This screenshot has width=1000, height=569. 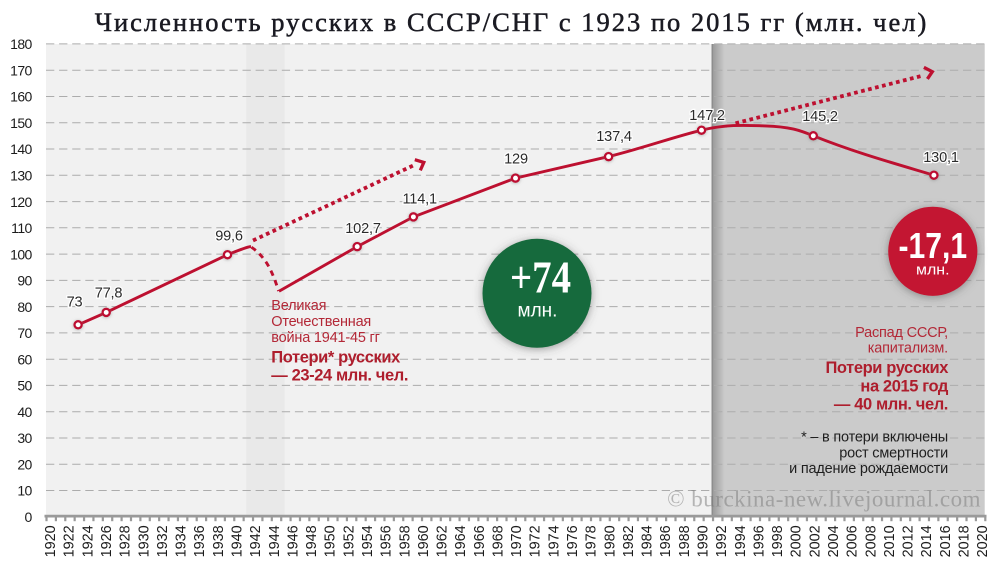 What do you see at coordinates (24, 333) in the screenshot?
I see `svg-text: 70` at bounding box center [24, 333].